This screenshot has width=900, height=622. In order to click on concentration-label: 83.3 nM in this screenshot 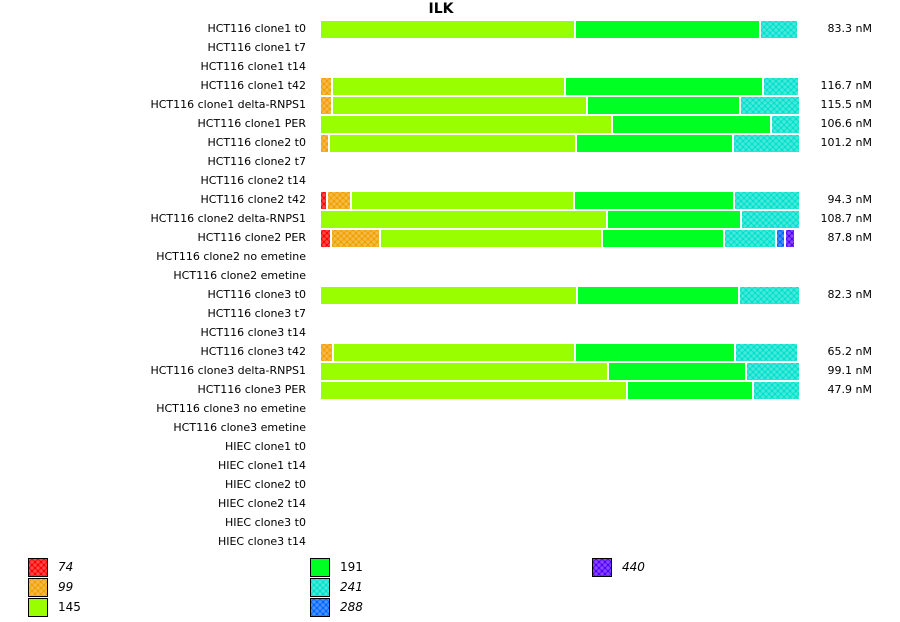, I will do `click(849, 28)`.